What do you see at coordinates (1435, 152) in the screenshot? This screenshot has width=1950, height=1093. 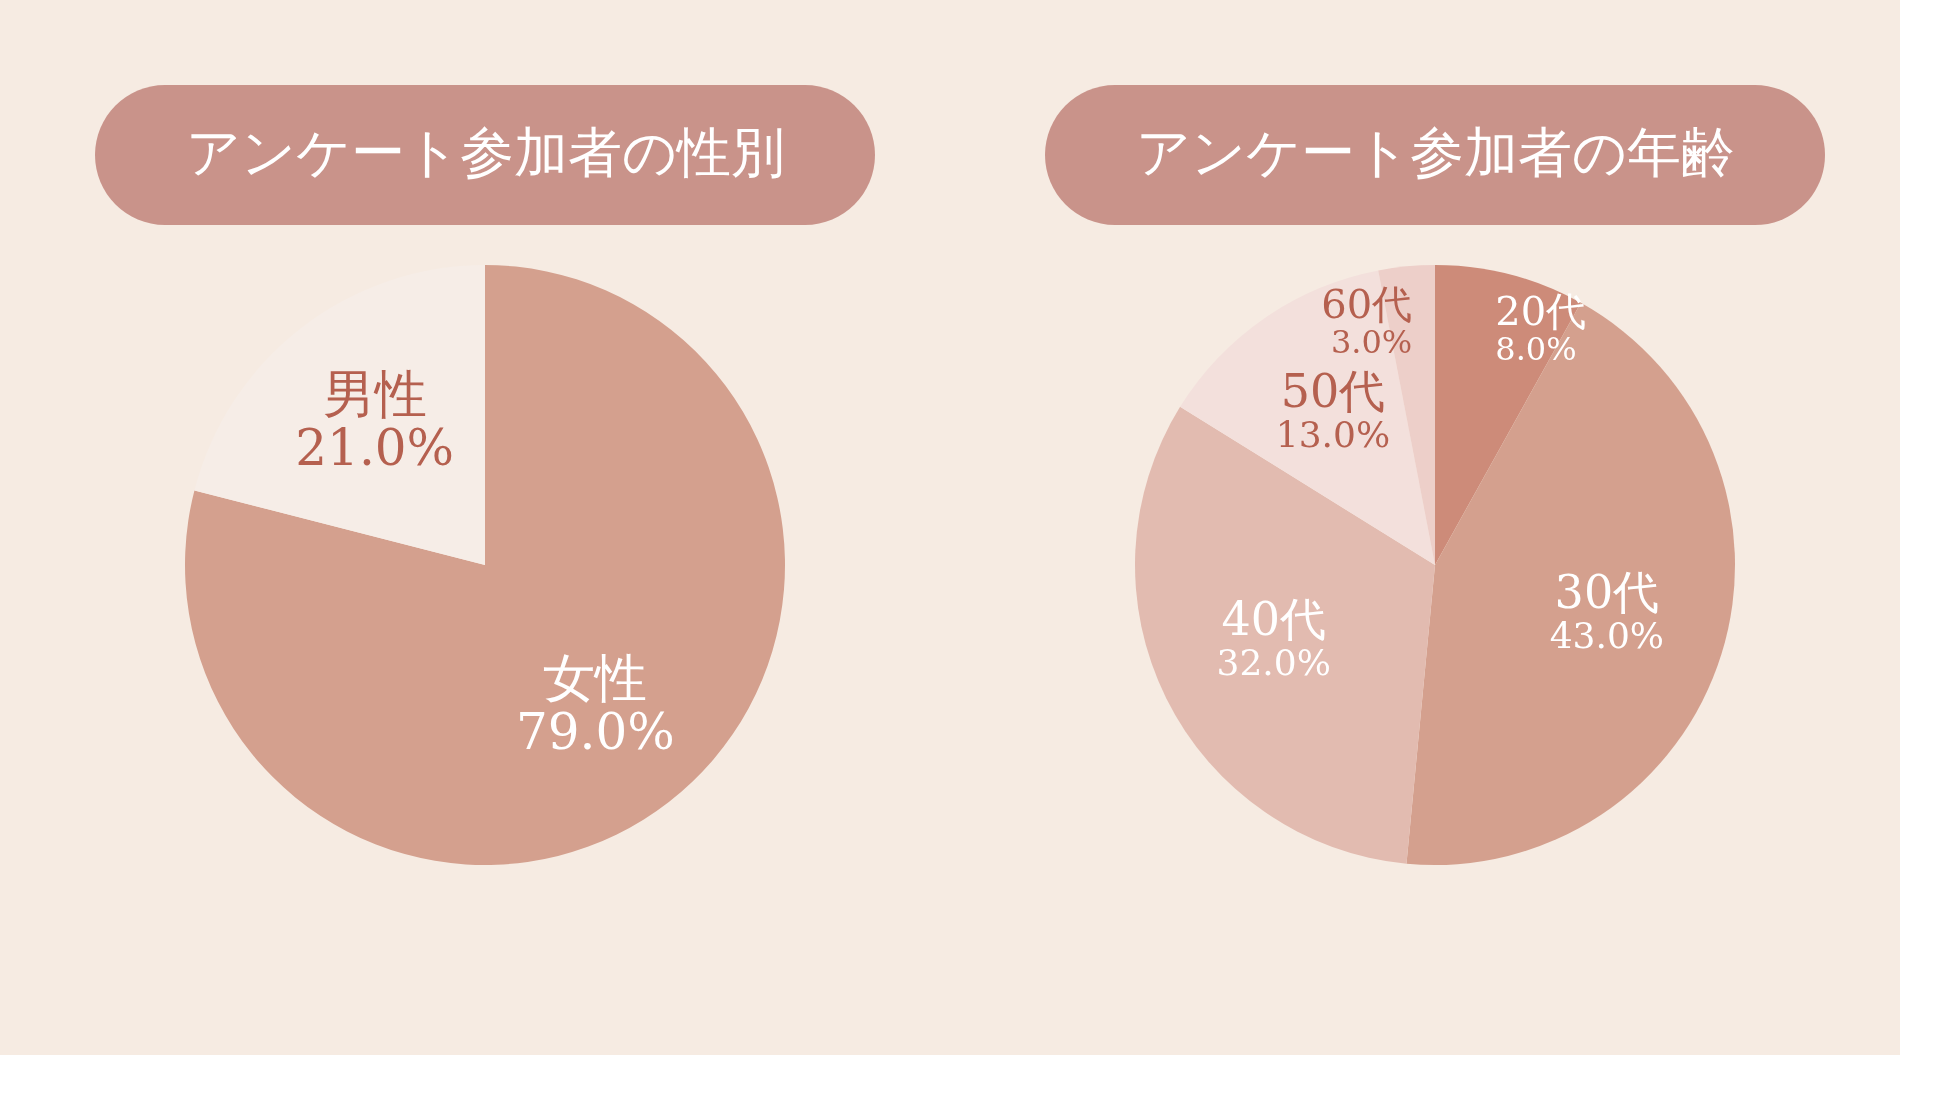 I see `chart-title: アンケート参加者の年齢` at bounding box center [1435, 152].